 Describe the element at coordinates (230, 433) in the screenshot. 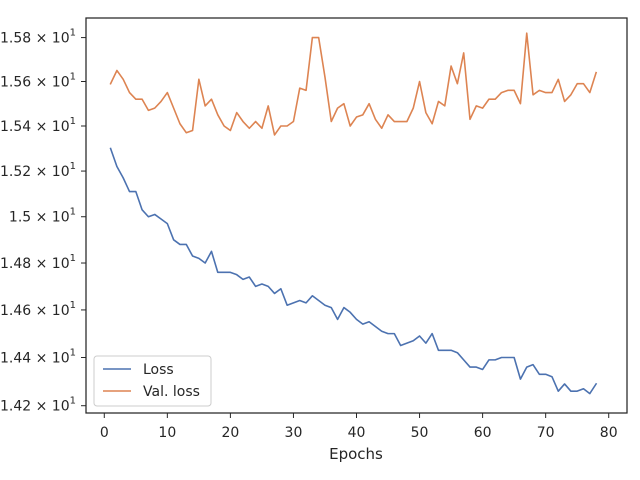

I see `x-tick-label: 20` at that location.